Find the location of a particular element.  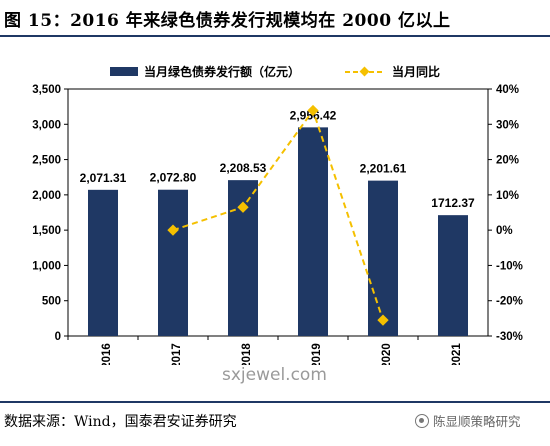

bar-value-label: 1712.37 is located at coordinates (453, 203).